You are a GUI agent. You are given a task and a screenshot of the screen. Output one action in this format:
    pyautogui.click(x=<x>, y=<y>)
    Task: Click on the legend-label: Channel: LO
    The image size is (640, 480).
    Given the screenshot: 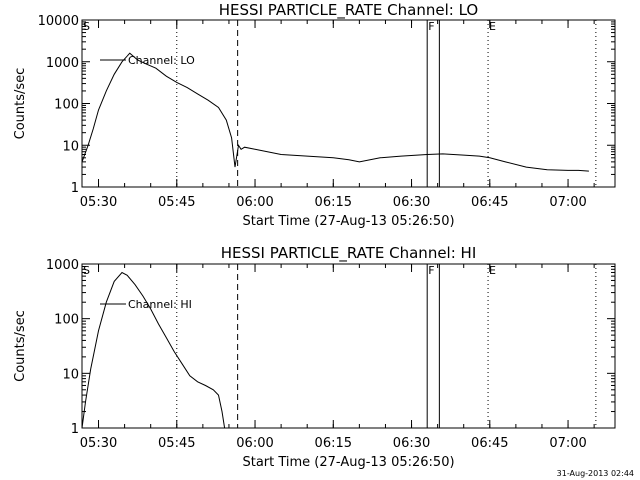 What is the action you would take?
    pyautogui.click(x=161, y=60)
    